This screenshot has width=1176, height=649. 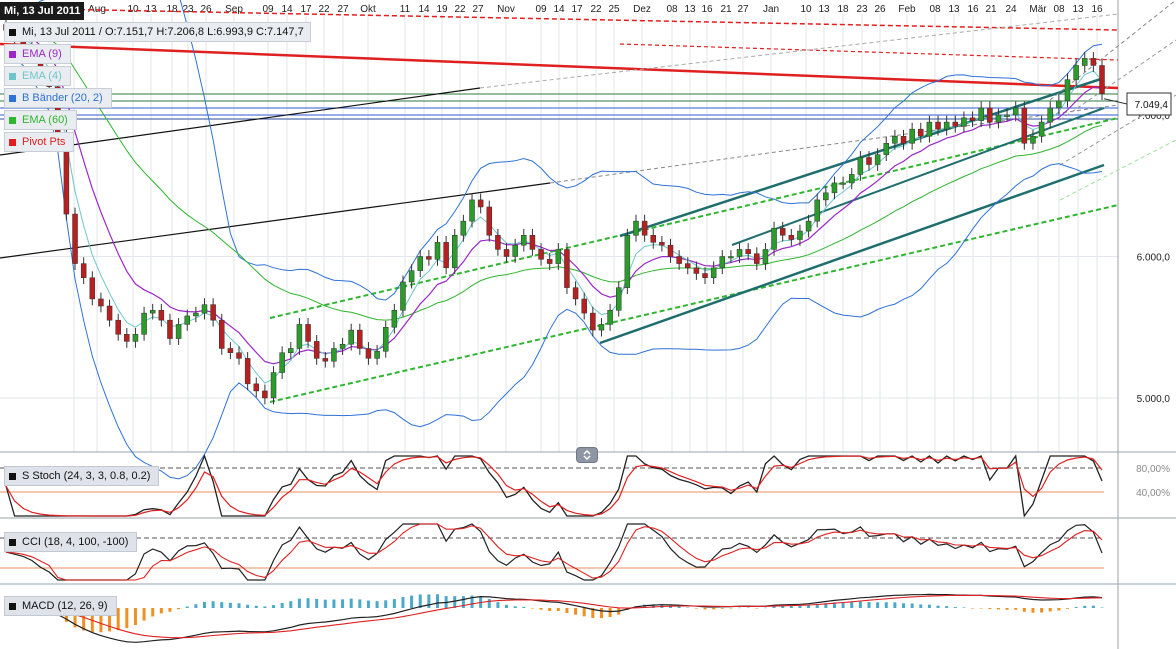 What do you see at coordinates (71, 542) in the screenshot?
I see `cci-pane-label: CCI (18, 4, 100, -100)` at bounding box center [71, 542].